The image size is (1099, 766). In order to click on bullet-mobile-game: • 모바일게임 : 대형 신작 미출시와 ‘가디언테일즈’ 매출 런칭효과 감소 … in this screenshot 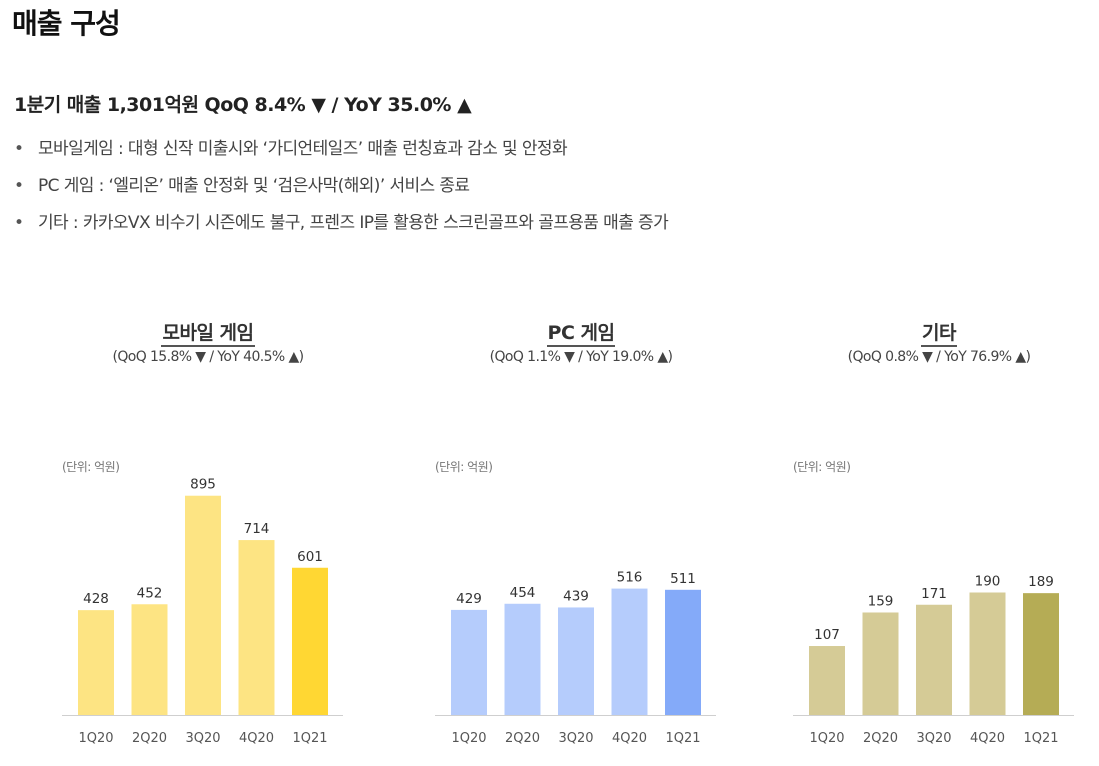, I will do `click(341, 152)`.